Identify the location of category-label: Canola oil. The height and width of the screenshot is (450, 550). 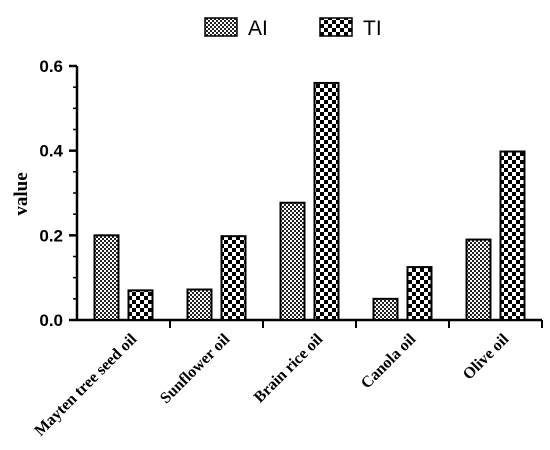
(389, 361).